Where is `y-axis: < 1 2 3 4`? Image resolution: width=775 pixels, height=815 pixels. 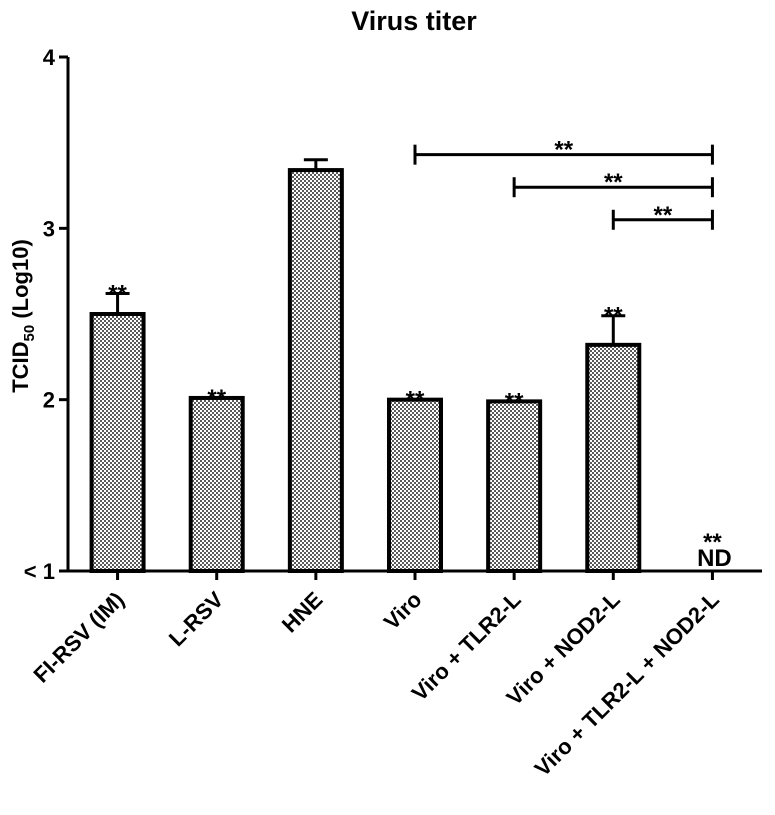
y-axis: < 1 2 3 4 is located at coordinates (47, 314).